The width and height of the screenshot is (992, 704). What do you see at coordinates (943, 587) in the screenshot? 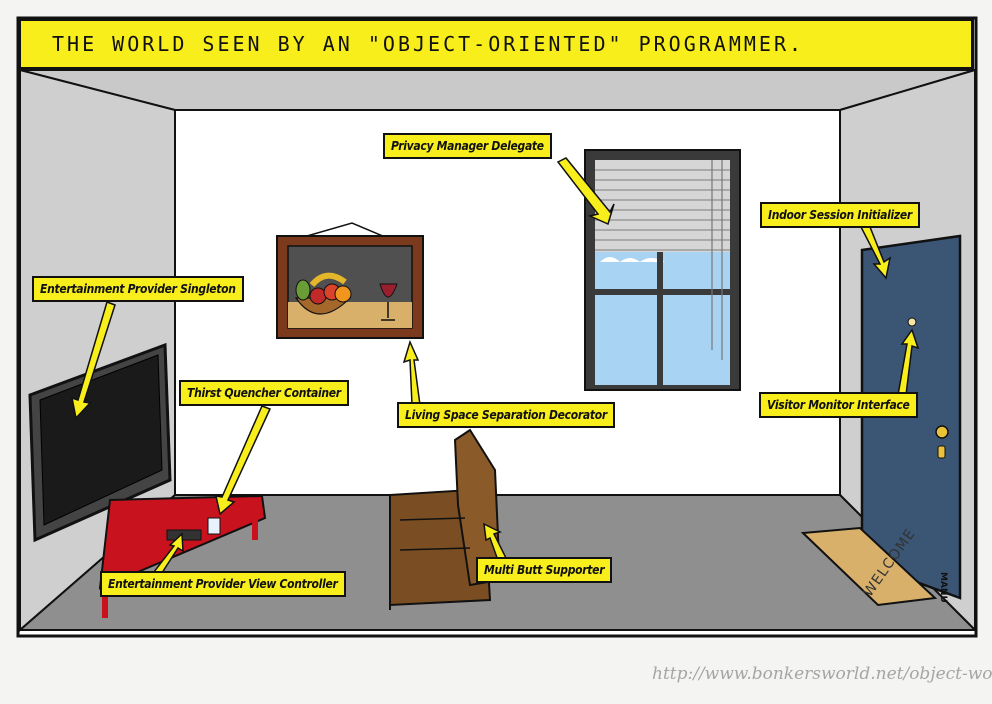
I see `artist-signature: MANU` at bounding box center [943, 587].